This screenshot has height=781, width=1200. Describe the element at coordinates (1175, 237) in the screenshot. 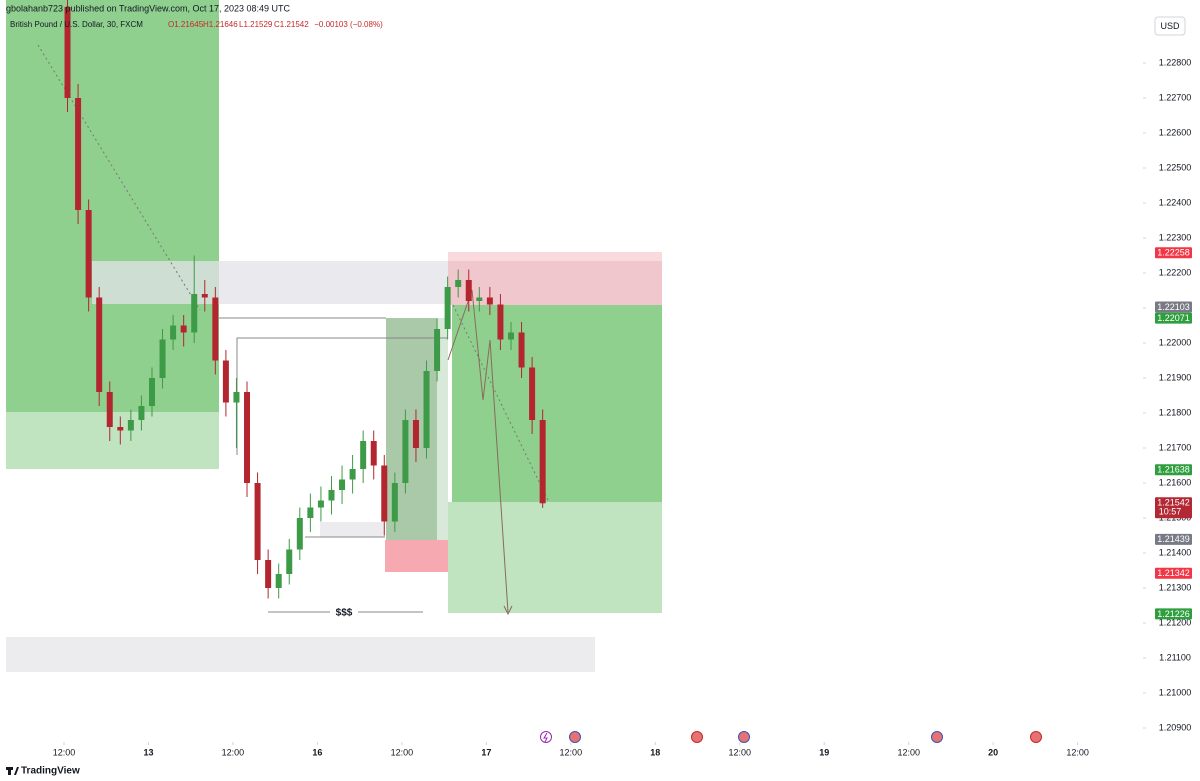

I see `y-tick-label: 1.22300` at that location.